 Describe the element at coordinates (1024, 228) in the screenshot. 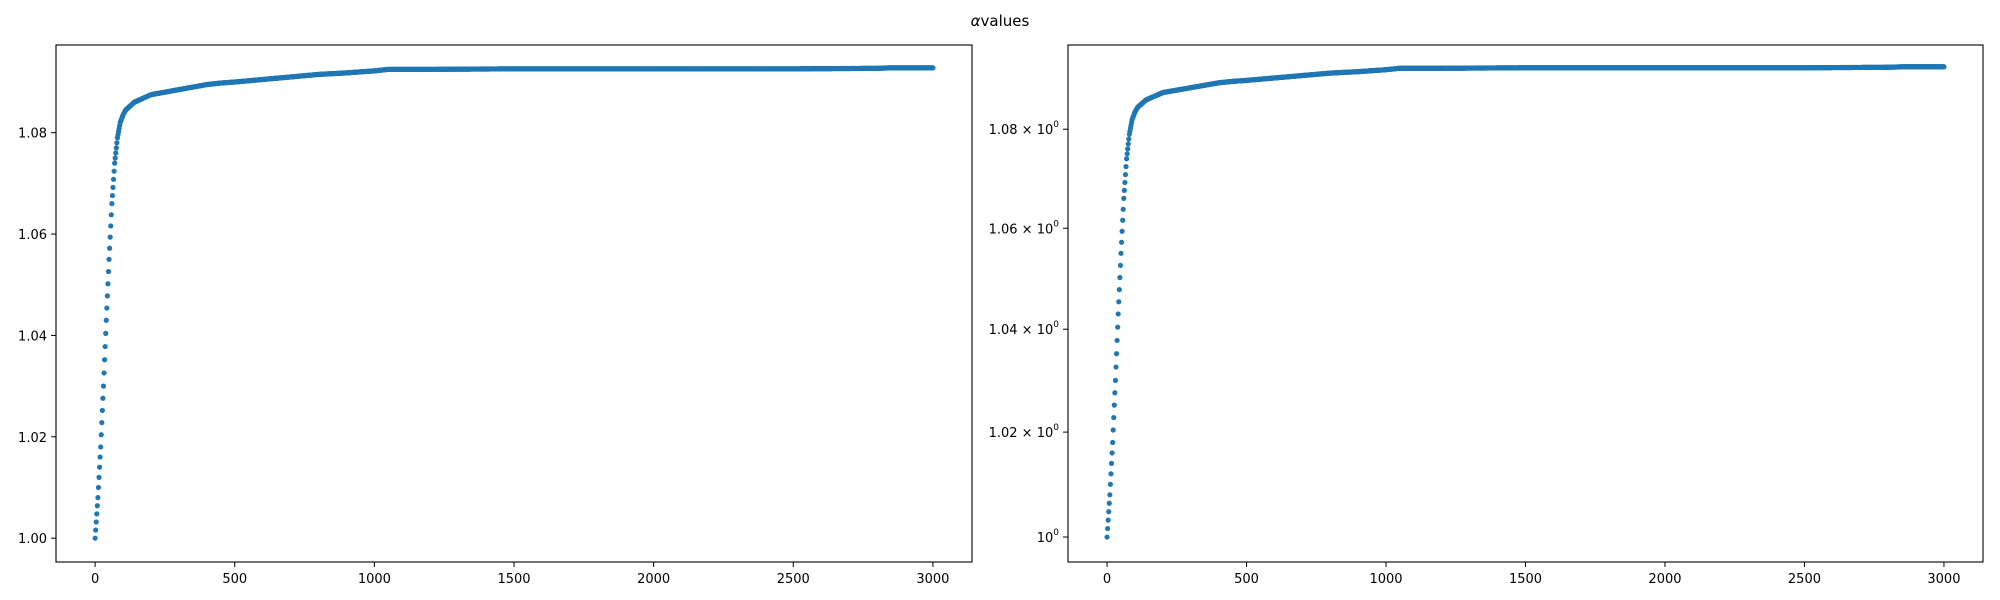

I see `y-tick-label: 1.06 × 100` at that location.